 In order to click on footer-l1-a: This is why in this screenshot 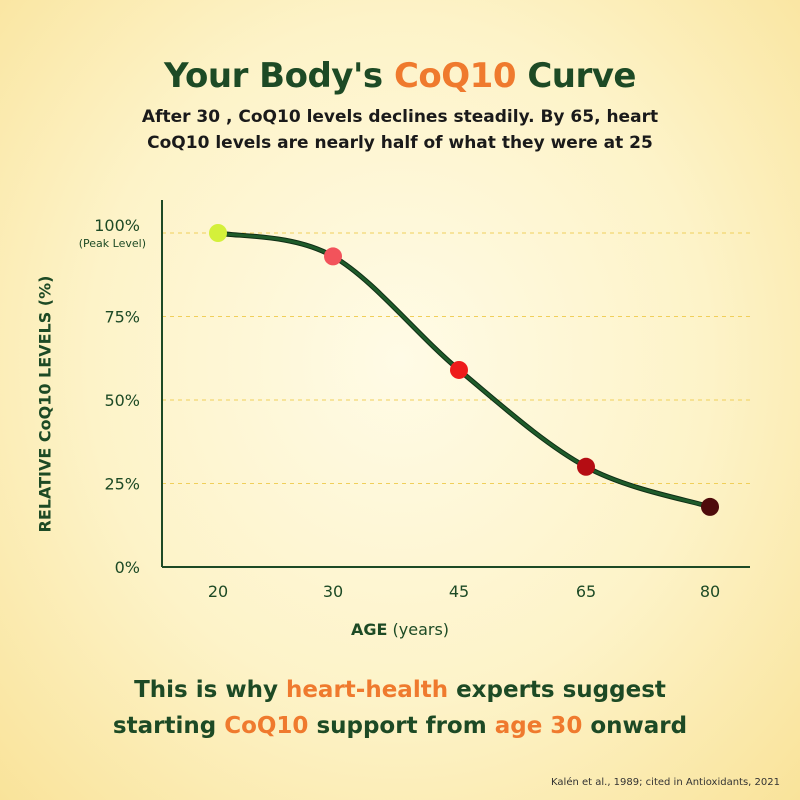, I will do `click(210, 690)`.